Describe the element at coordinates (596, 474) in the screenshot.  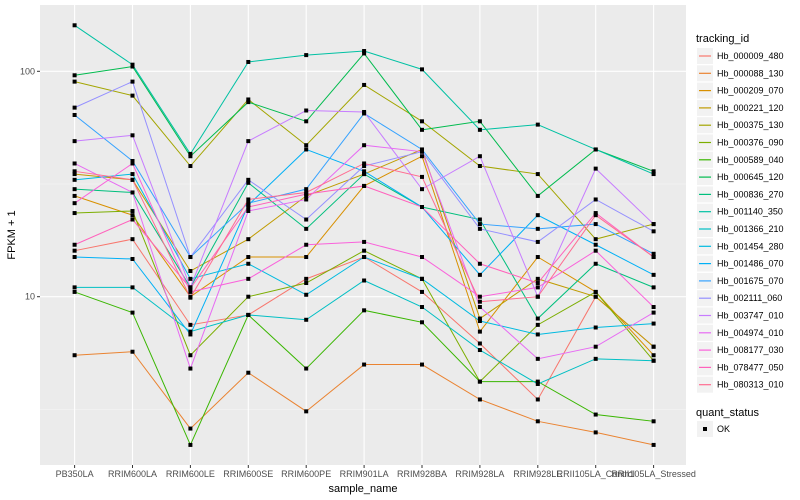
I see `x-tick-label: RRII105LA_Control` at that location.